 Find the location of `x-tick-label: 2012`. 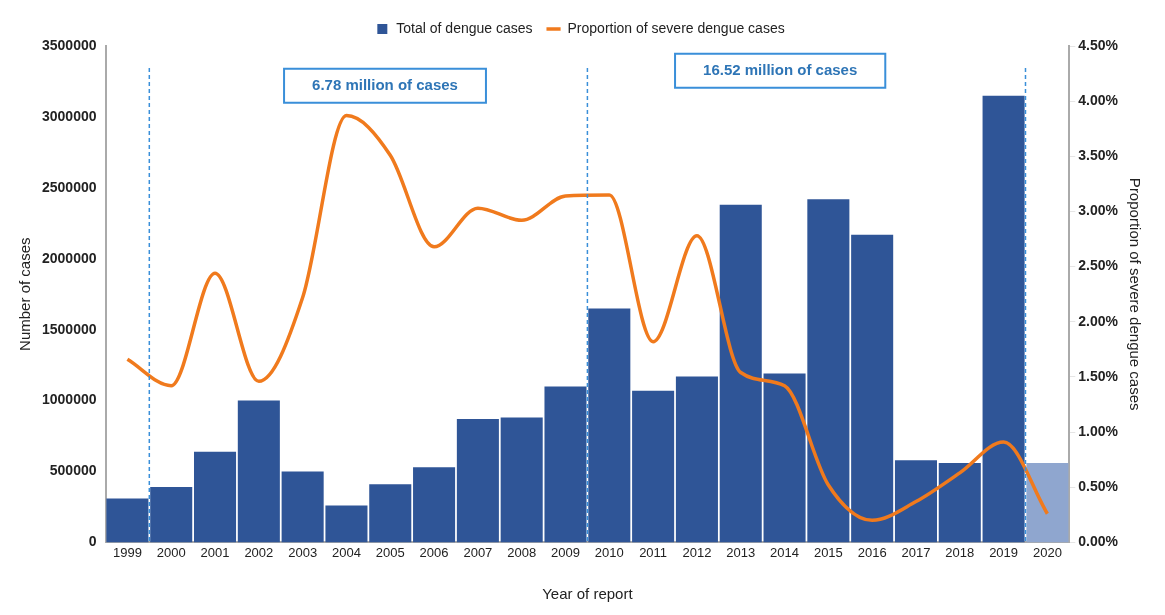

x-tick-label: 2012 is located at coordinates (697, 552).